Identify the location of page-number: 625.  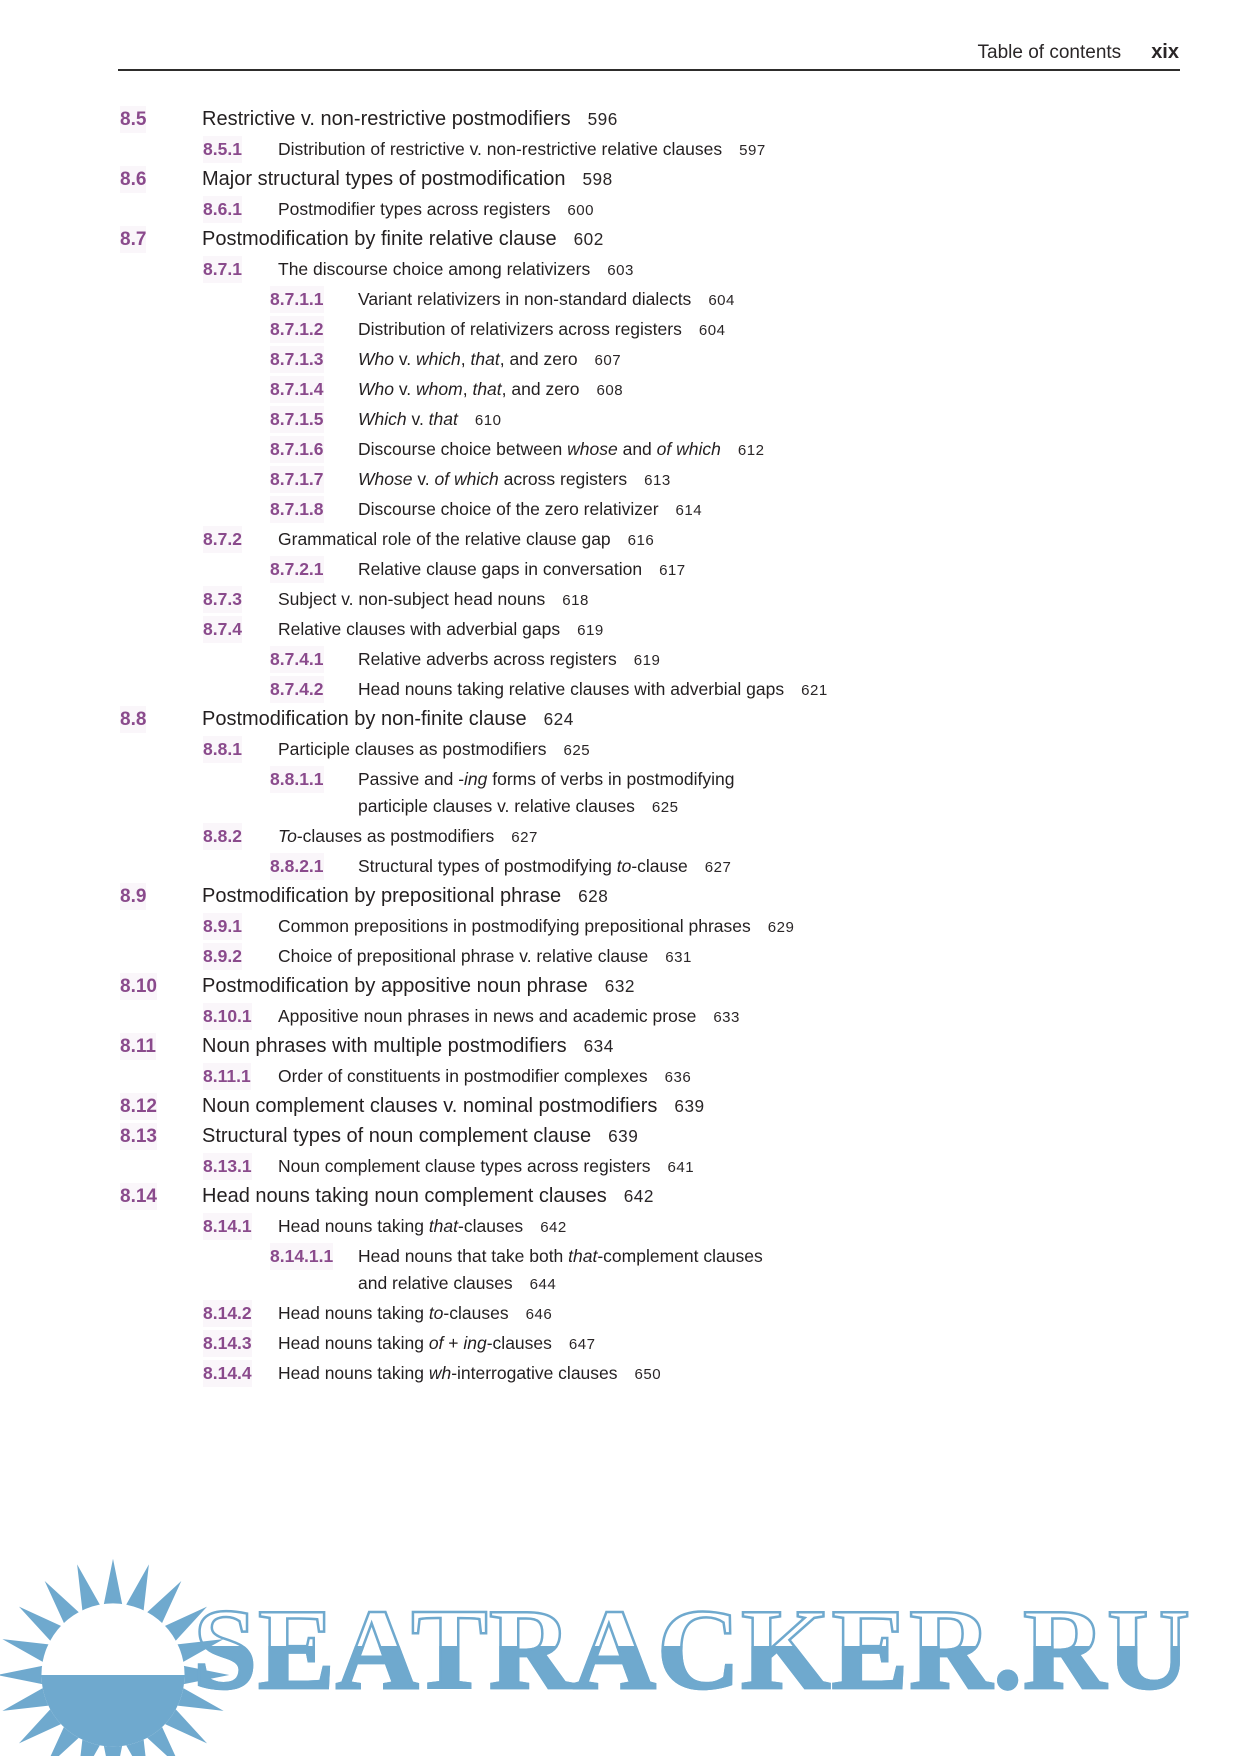
(577, 750).